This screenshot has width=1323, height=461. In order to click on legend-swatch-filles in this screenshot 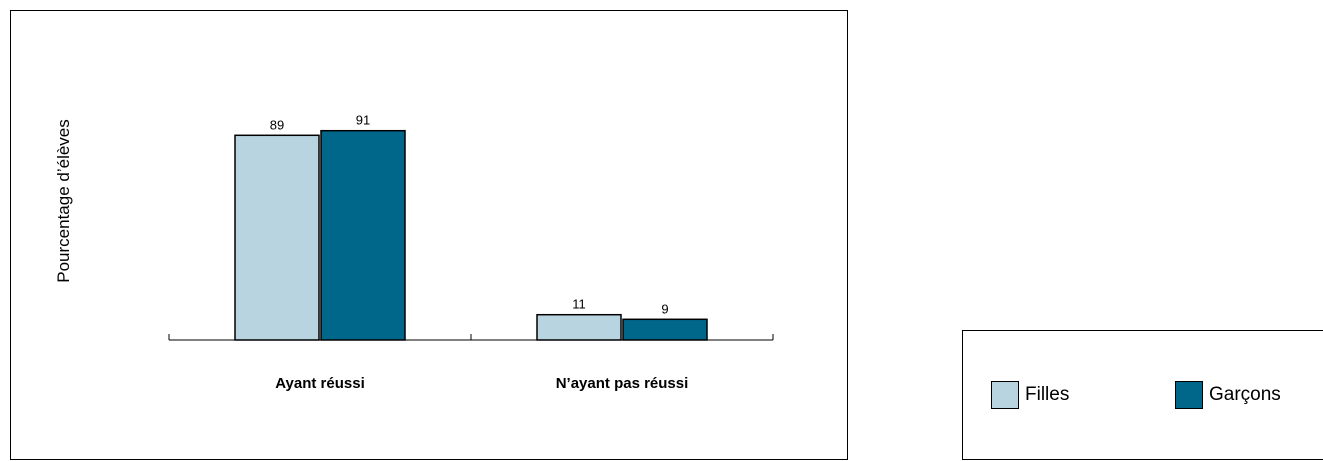, I will do `click(1005, 395)`.